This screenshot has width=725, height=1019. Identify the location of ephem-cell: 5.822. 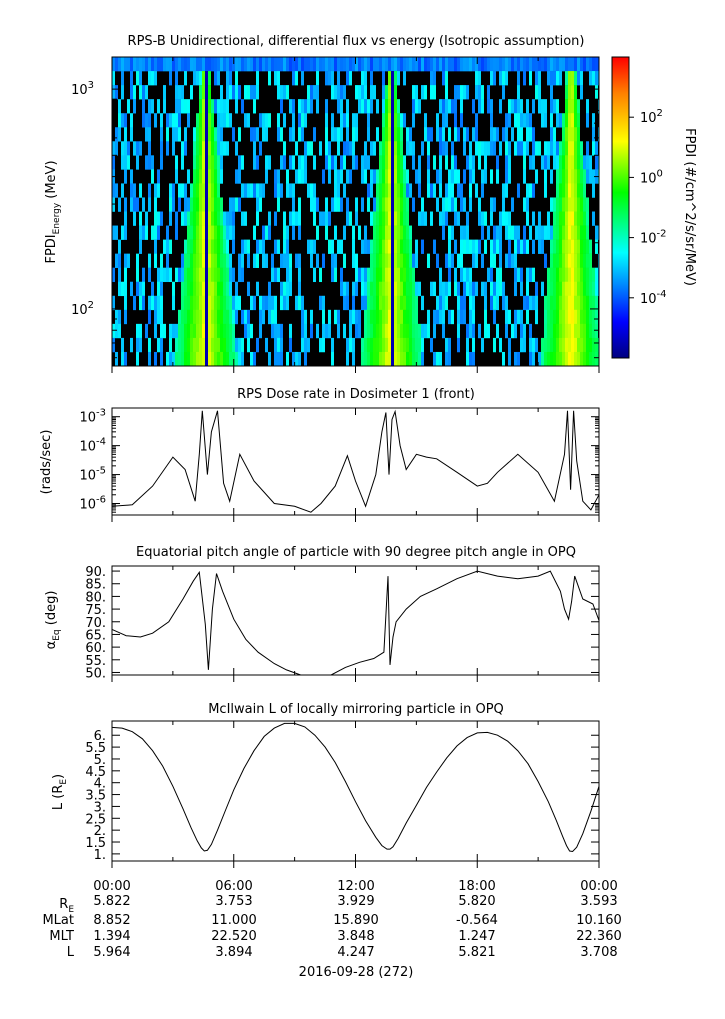
(111, 901).